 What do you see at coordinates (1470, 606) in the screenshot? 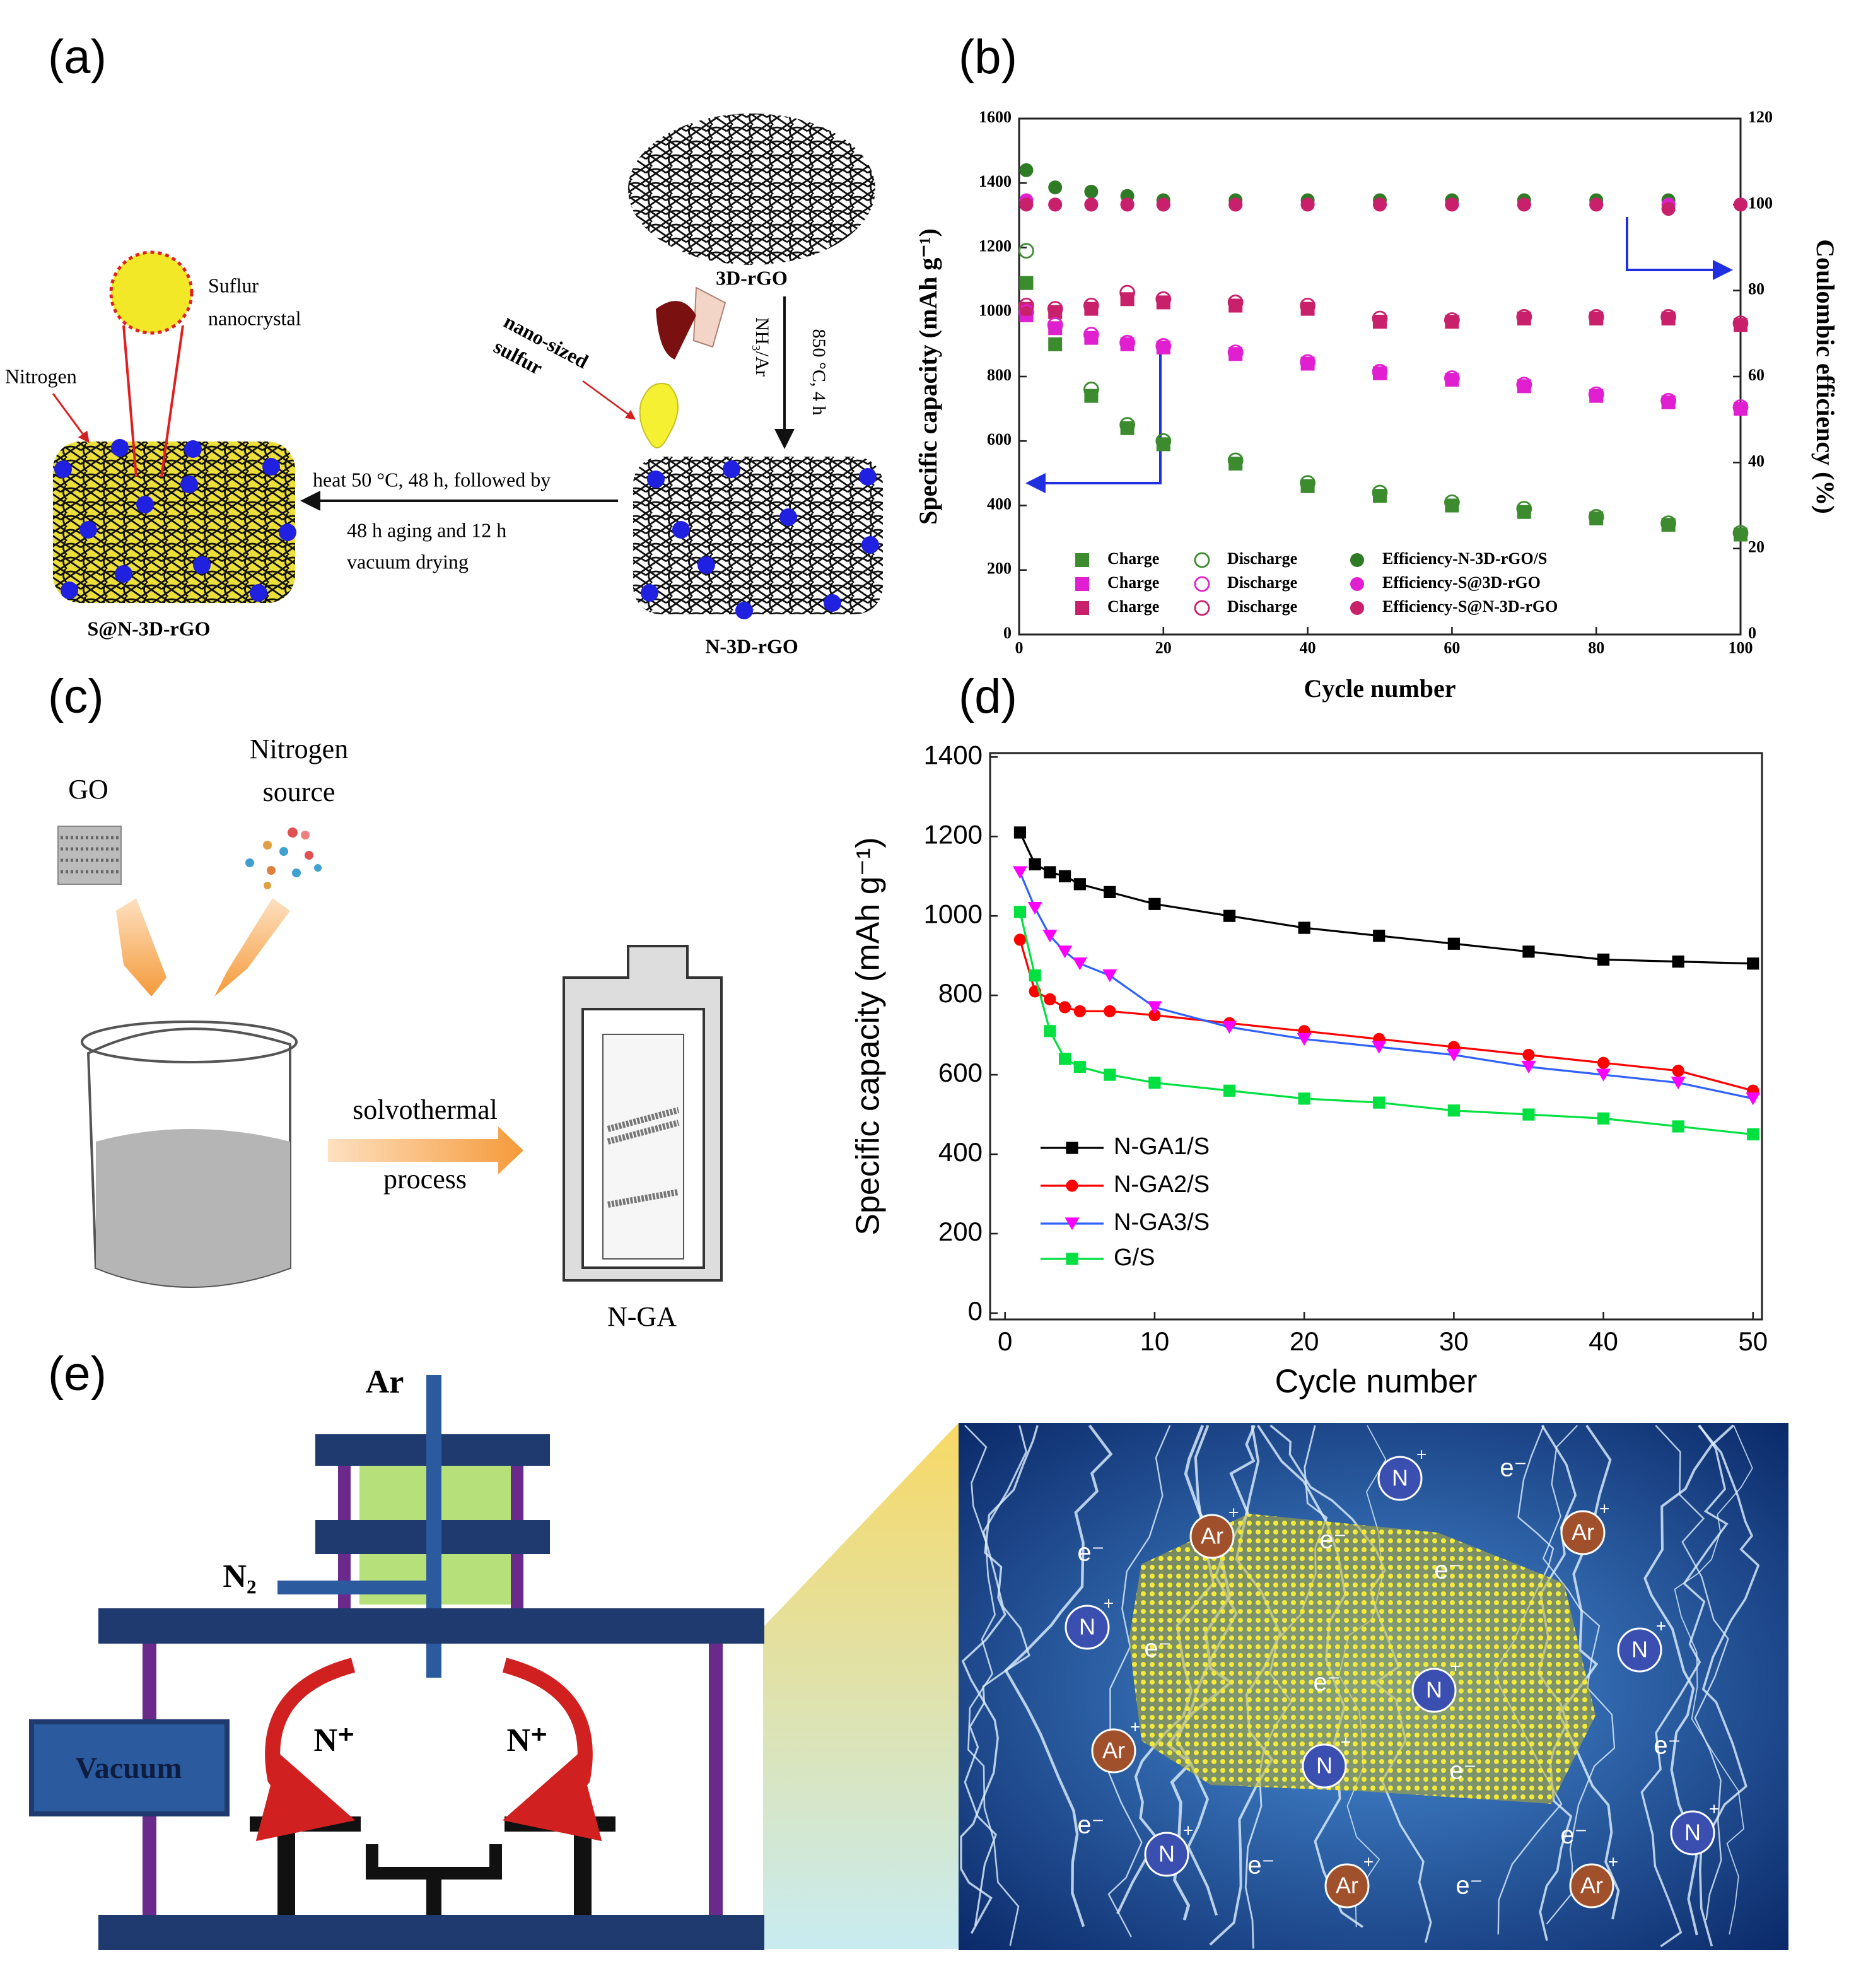
I see `legend-label: Efficiency-S@N-3D-rGO` at bounding box center [1470, 606].